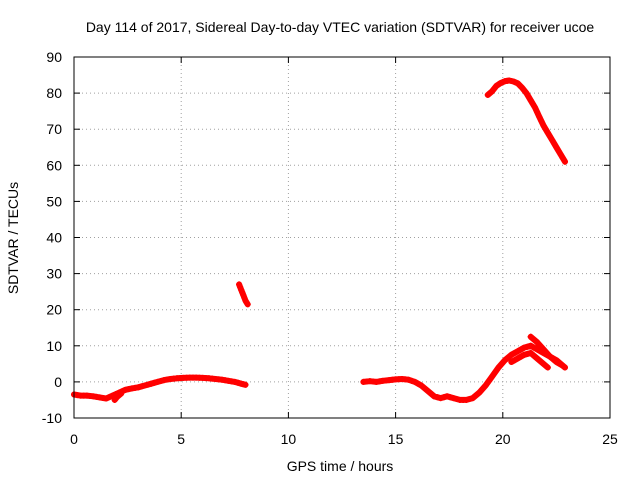  What do you see at coordinates (54, 57) in the screenshot?
I see `y-tick-label: 90` at bounding box center [54, 57].